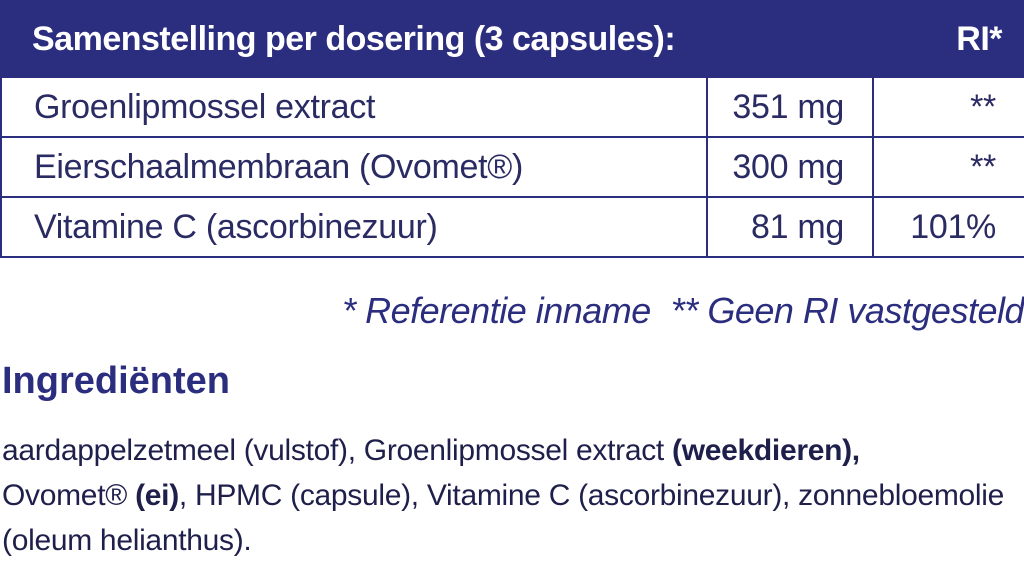 Image resolution: width=1024 pixels, height=571 pixels. I want to click on allergen-egg: (ei), so click(157, 495).